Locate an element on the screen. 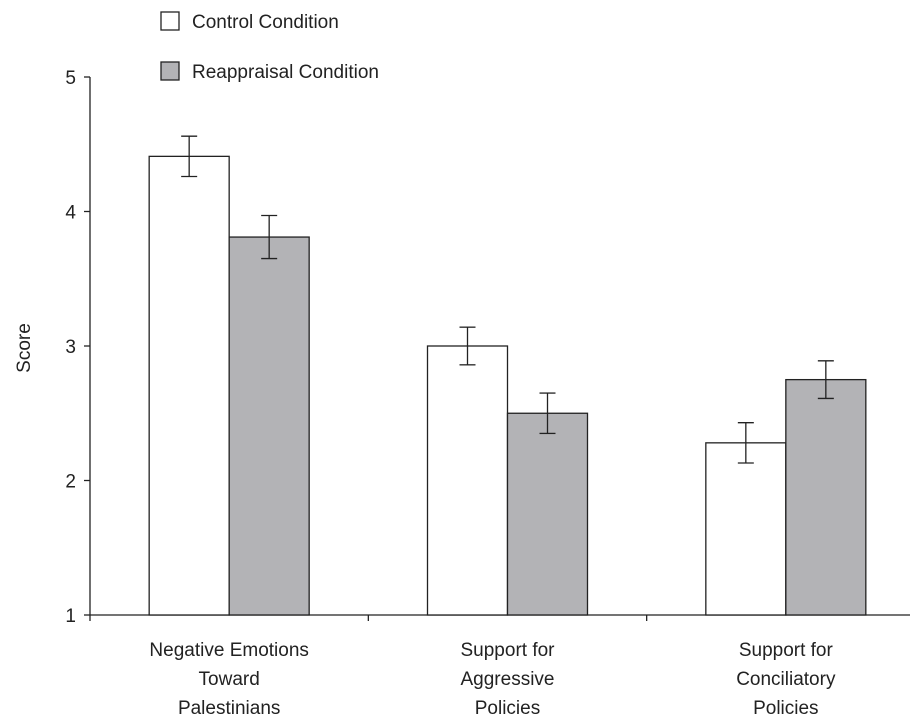 This screenshot has height=724, width=915. y-tick-label: 4 is located at coordinates (70, 213).